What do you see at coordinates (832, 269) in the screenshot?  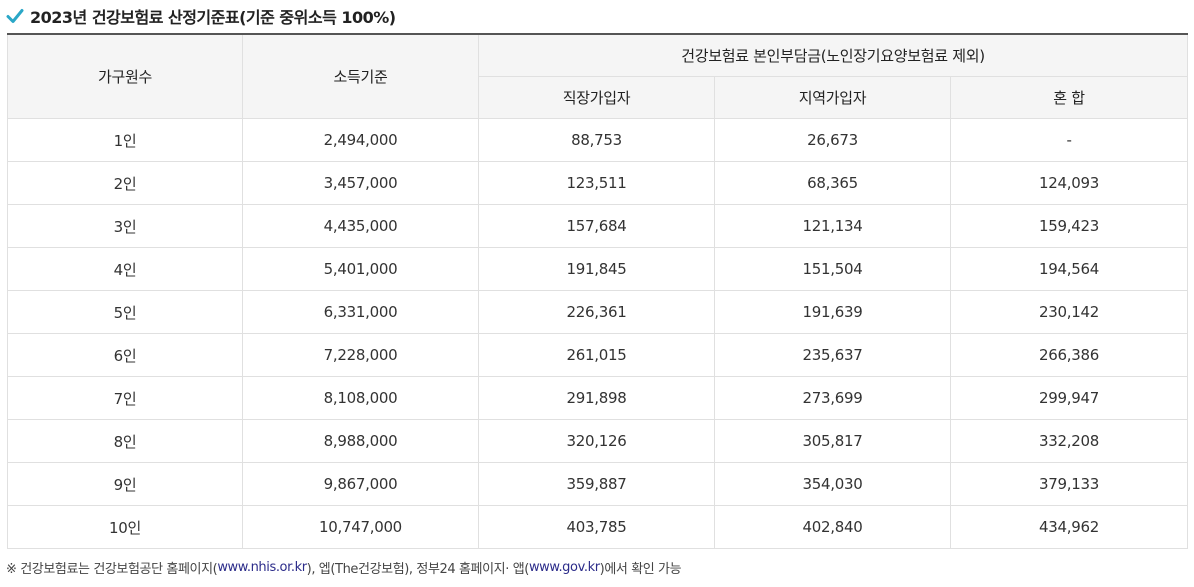 I see `cell-regional: 151,504` at bounding box center [832, 269].